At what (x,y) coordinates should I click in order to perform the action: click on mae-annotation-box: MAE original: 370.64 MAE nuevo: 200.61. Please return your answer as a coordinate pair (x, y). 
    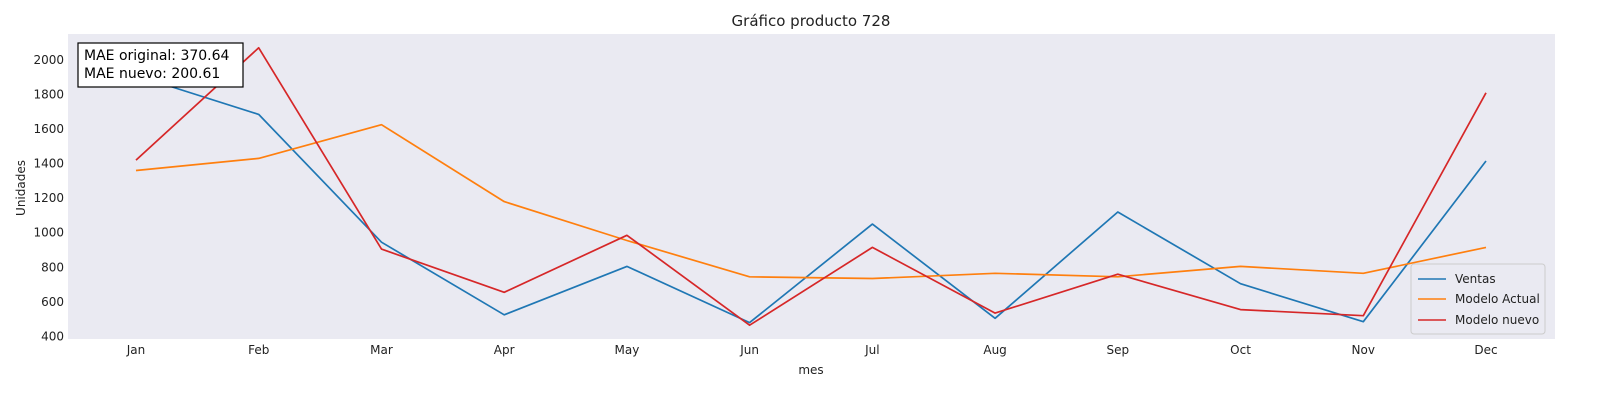
    Looking at the image, I should click on (160, 65).